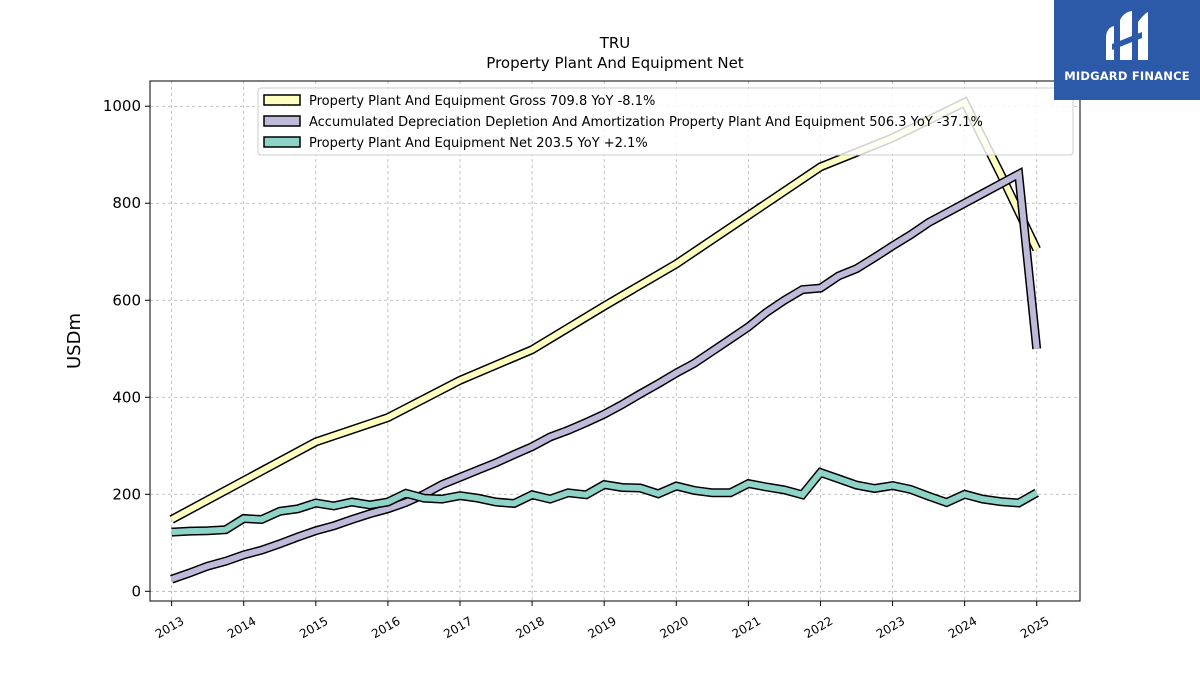 The image size is (1200, 675). Describe the element at coordinates (74, 341) in the screenshot. I see `y-axis-label: USDm` at that location.